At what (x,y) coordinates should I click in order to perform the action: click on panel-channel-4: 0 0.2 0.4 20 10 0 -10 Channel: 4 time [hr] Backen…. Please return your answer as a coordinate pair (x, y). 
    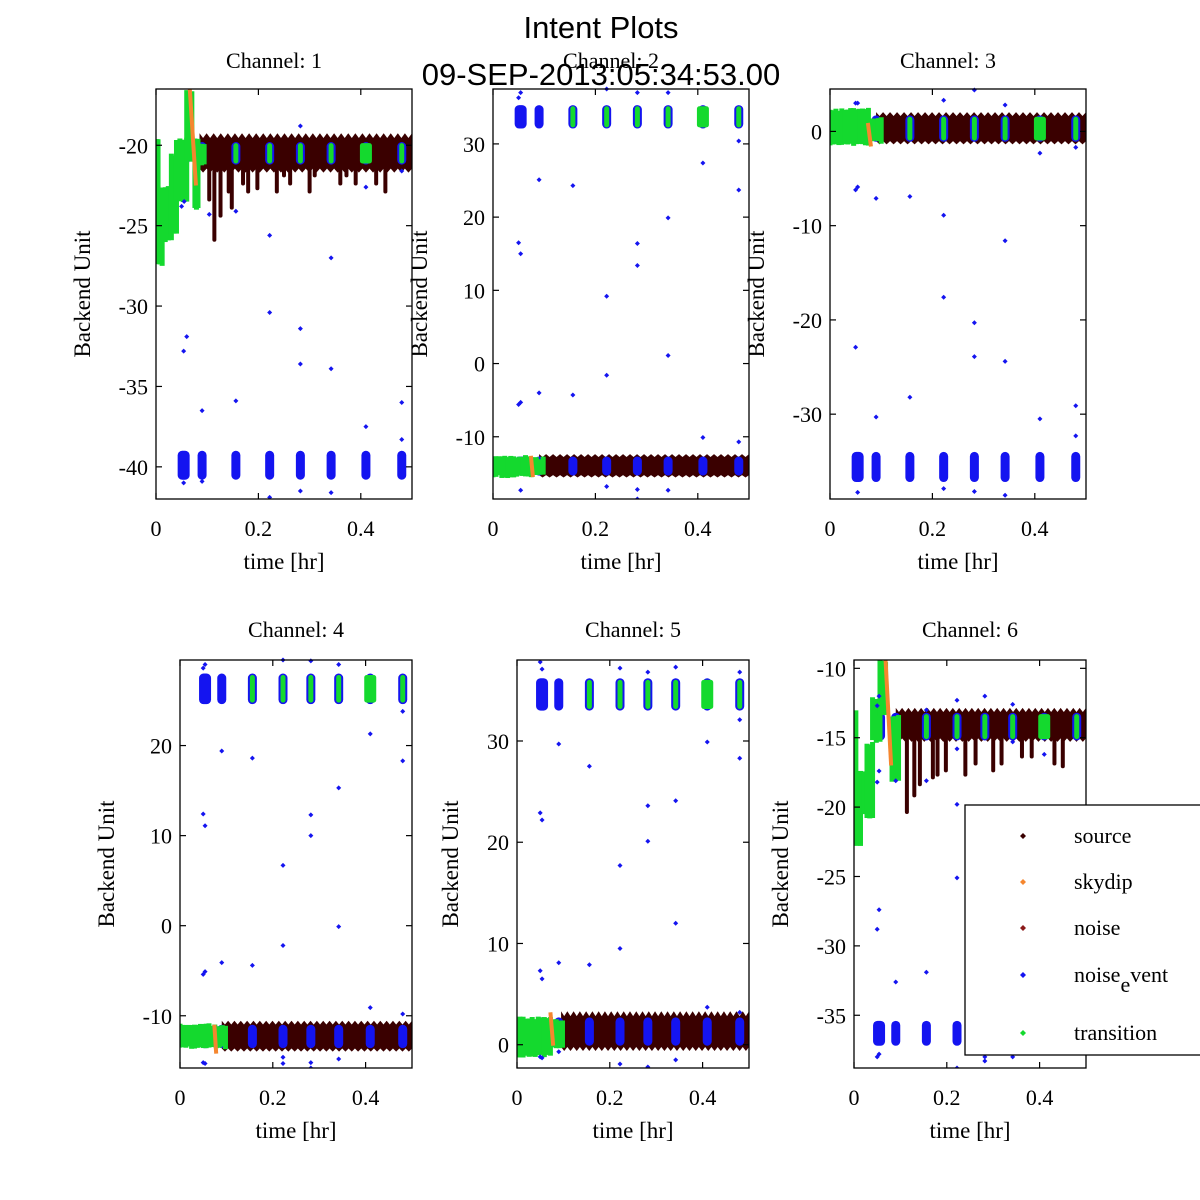
    Looking at the image, I should click on (253, 880).